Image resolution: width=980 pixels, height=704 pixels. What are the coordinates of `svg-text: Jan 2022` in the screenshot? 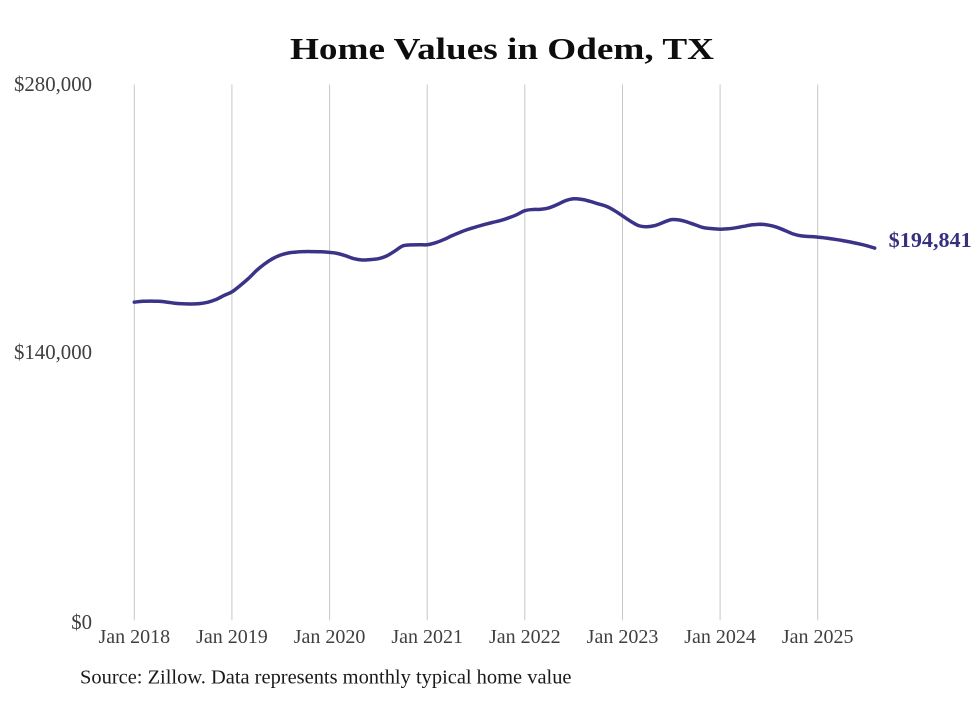 It's located at (525, 637).